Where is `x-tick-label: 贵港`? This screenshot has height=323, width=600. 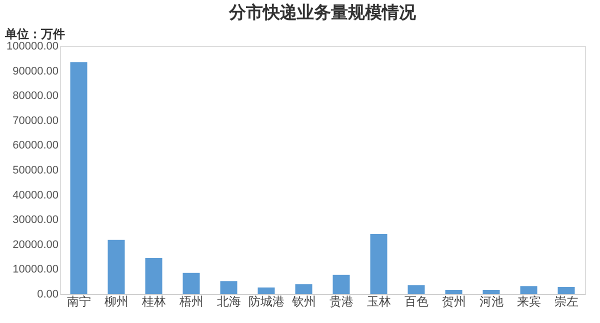
x-tick-label: 贵港 is located at coordinates (341, 301).